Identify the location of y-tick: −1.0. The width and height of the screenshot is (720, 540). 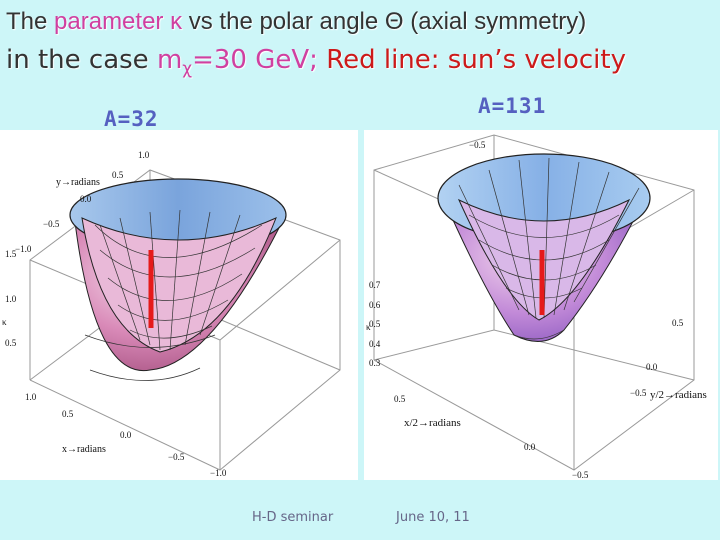
(23, 249).